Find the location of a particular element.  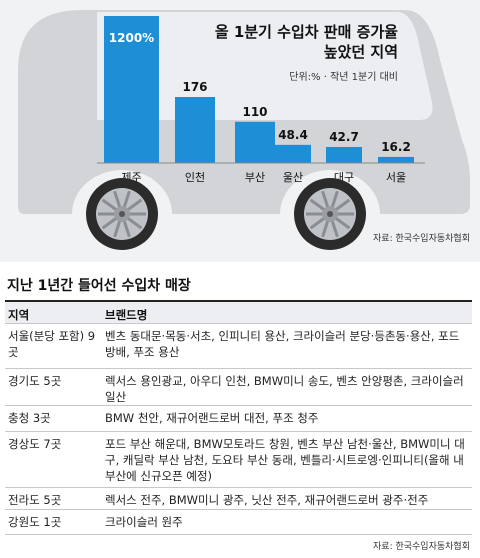

value-label: 48.4 is located at coordinates (293, 135).